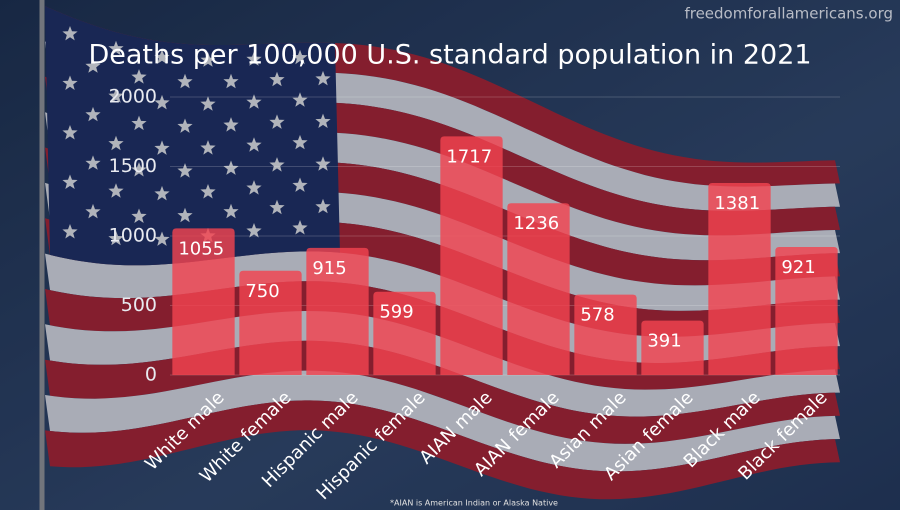 The height and width of the screenshot is (510, 900). Describe the element at coordinates (329, 268) in the screenshot. I see `value-label: 915` at that location.